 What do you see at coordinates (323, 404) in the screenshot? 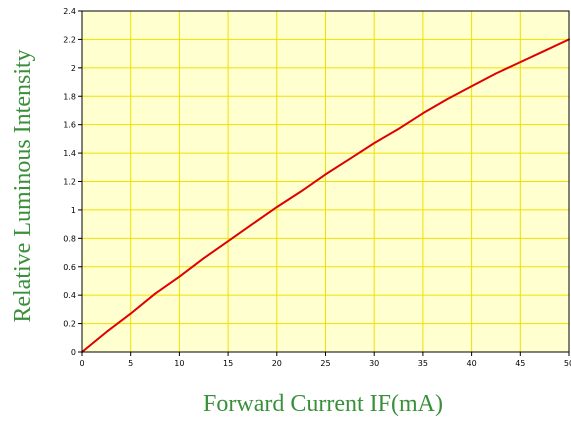
I see `x-axis-title: Forward Current IF(mA)` at bounding box center [323, 404].